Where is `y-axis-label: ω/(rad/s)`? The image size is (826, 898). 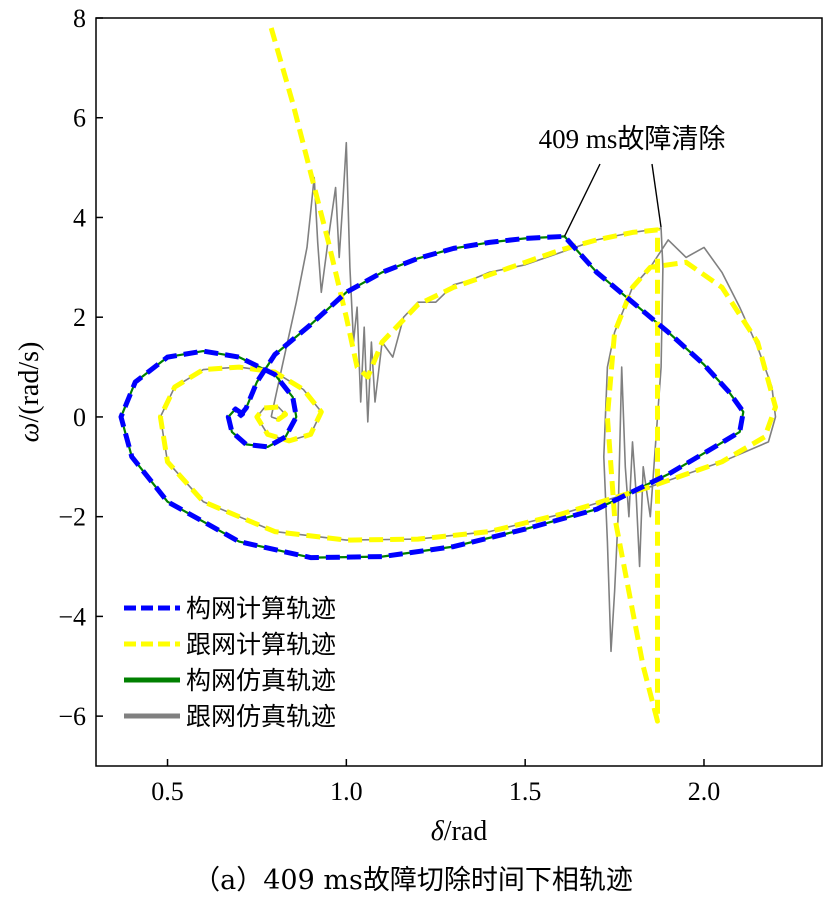 y-axis-label: ω/(rad/s) is located at coordinates (29, 392).